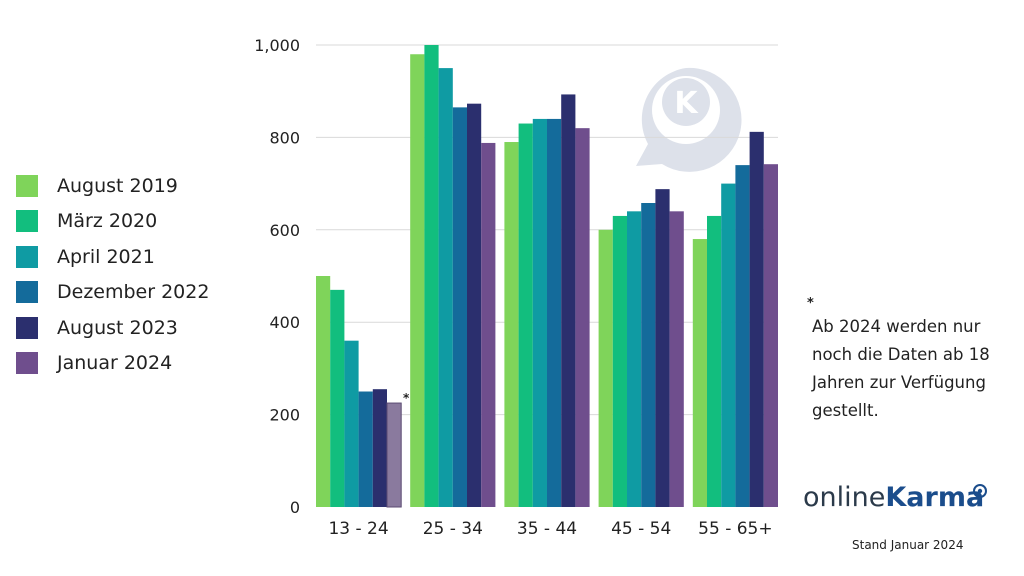 The height and width of the screenshot is (576, 1024). Describe the element at coordinates (107, 221) in the screenshot. I see `legend-label: März 2020` at that location.